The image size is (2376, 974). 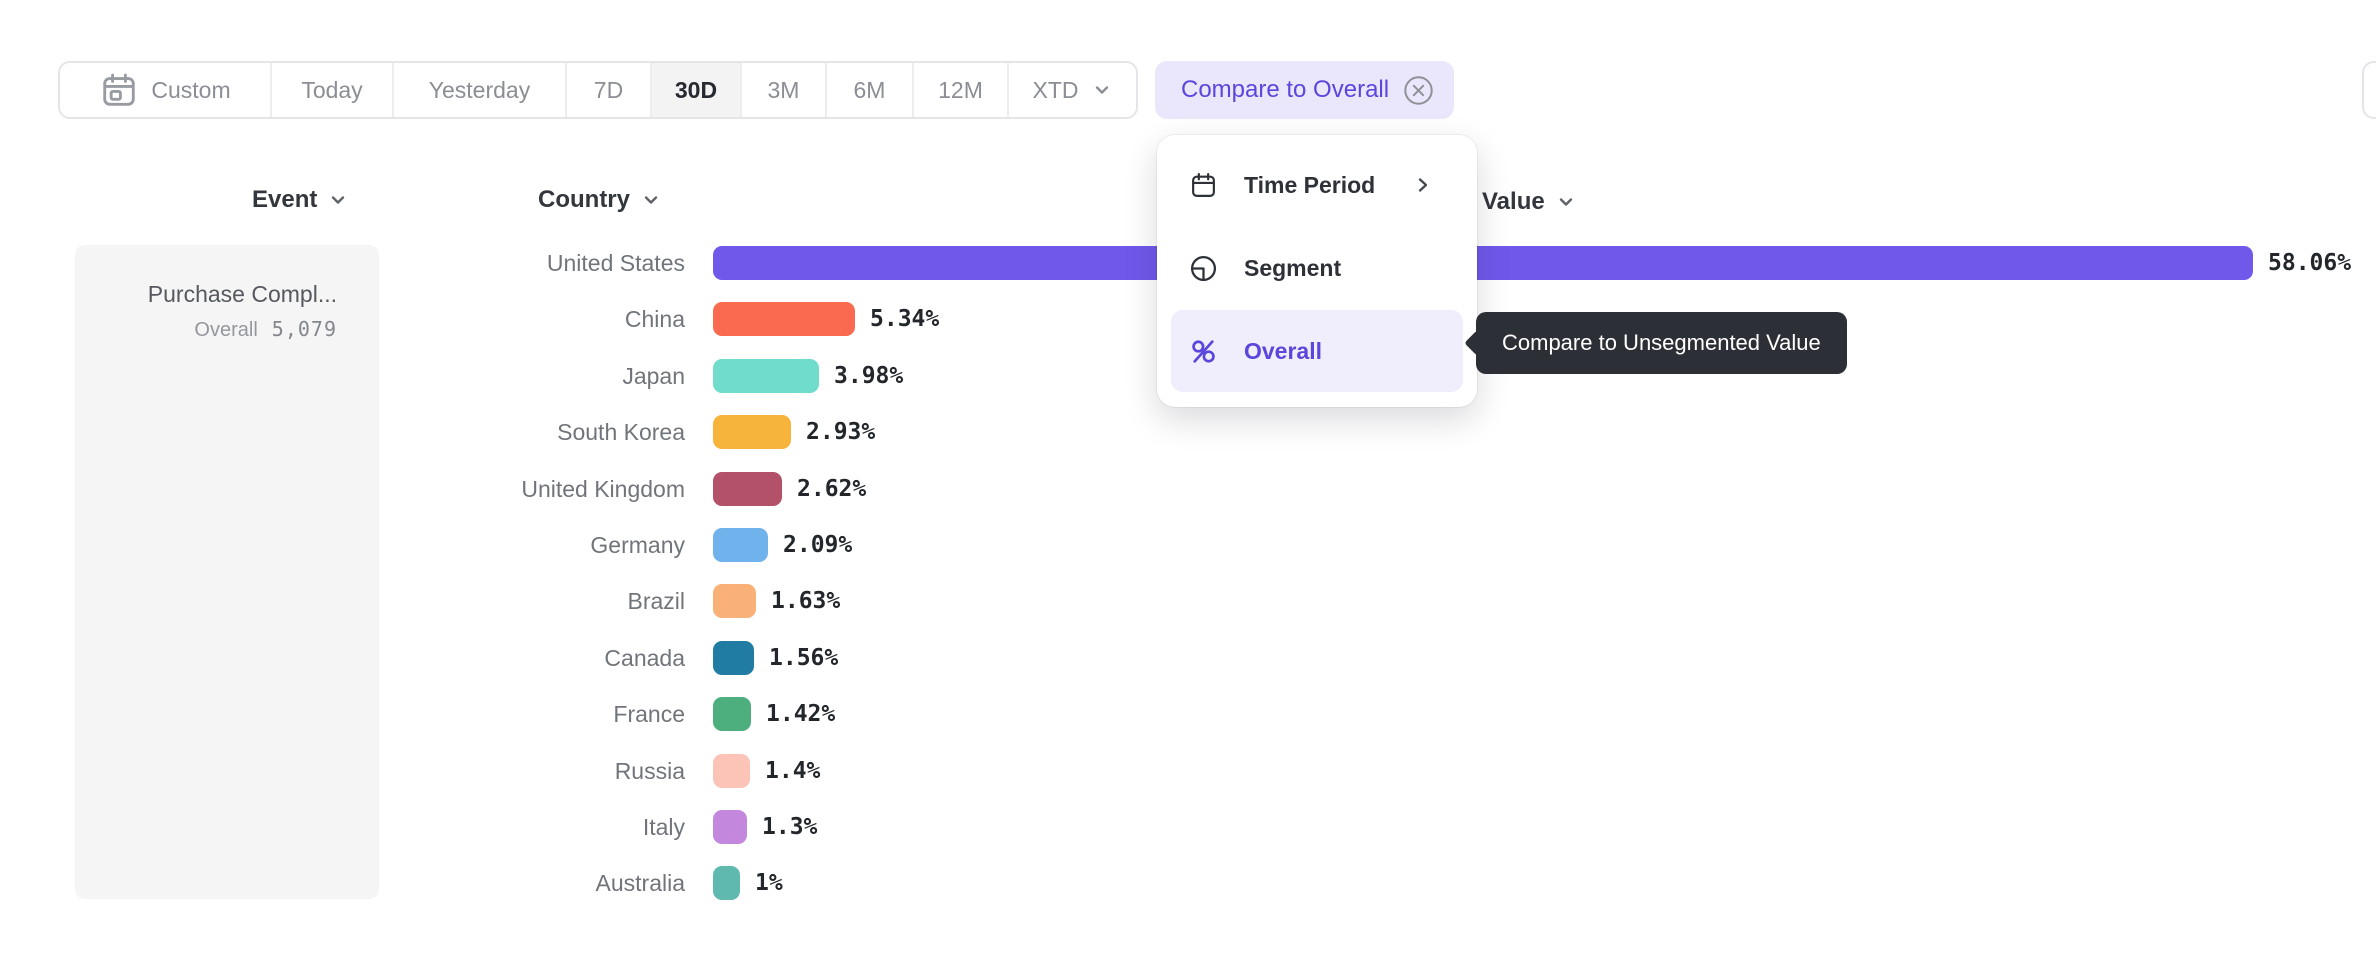 What do you see at coordinates (1071, 90) in the screenshot?
I see `time-range-xtd: XTD` at bounding box center [1071, 90].